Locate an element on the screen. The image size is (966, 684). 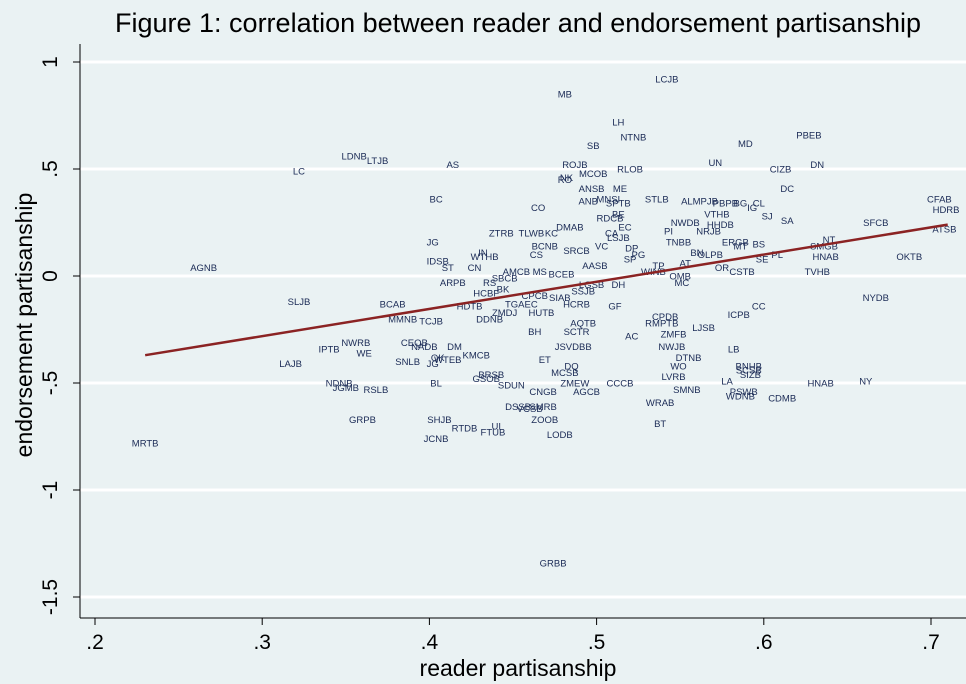
point-label: TVHB is located at coordinates (817, 272).